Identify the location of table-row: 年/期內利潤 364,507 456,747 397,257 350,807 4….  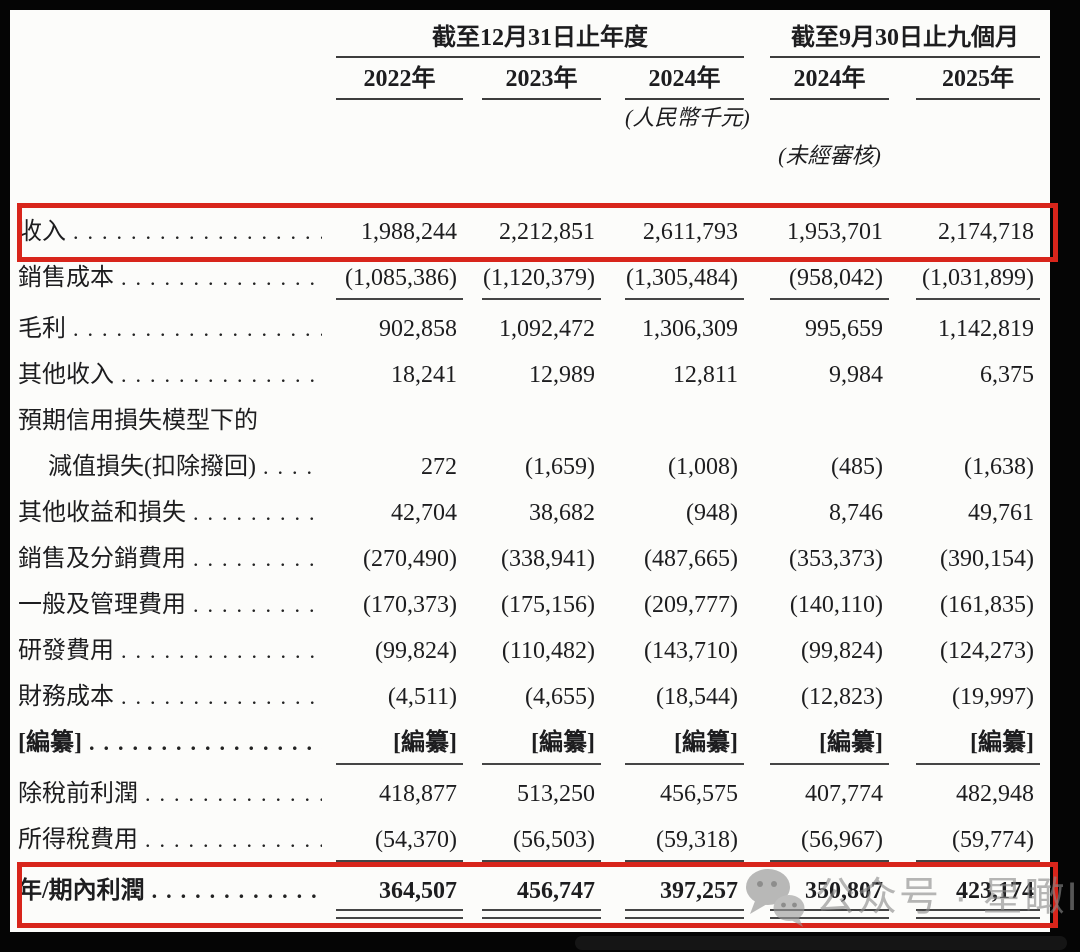
(537, 895).